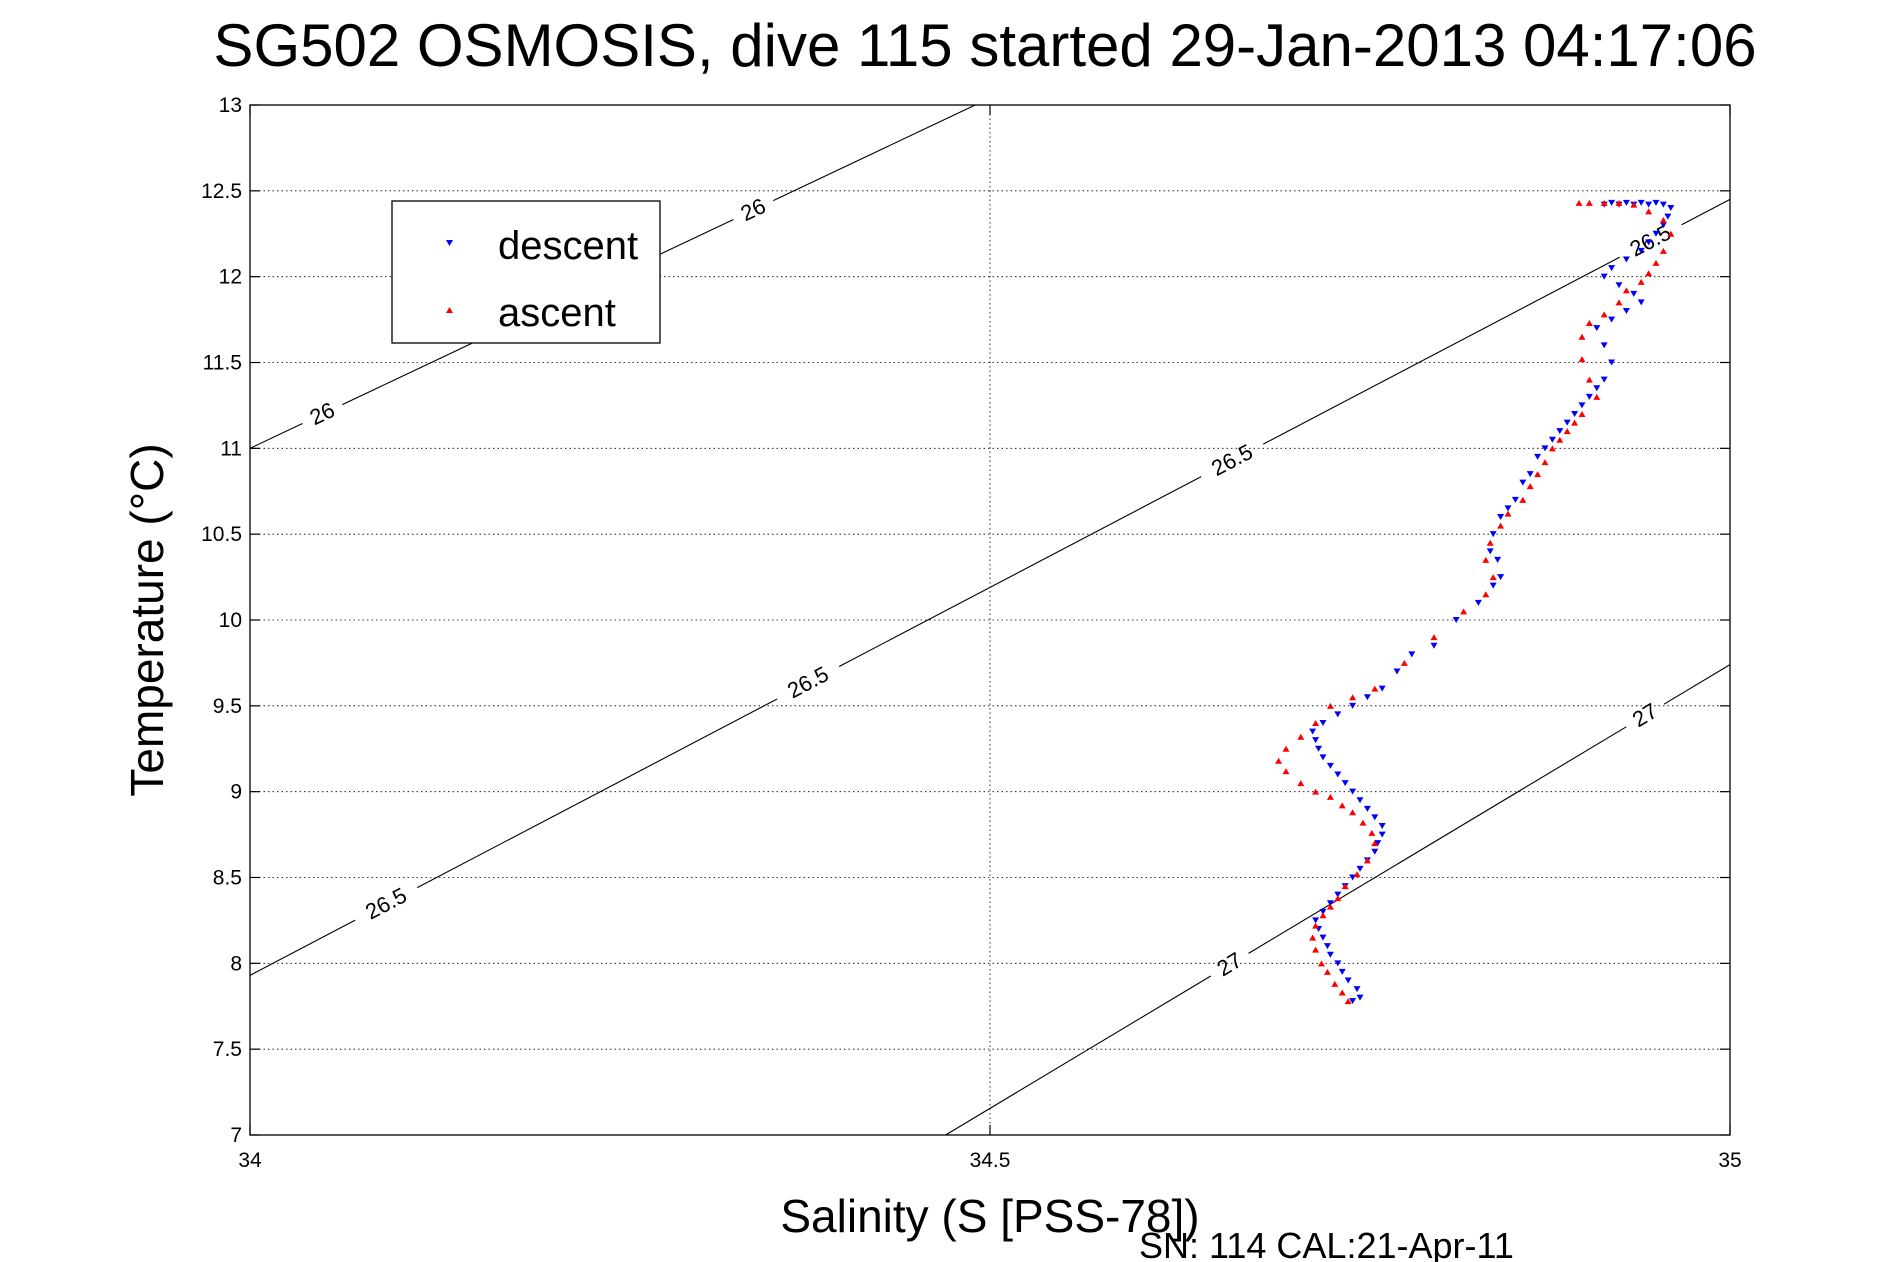 The image size is (1891, 1262). Describe the element at coordinates (222, 363) in the screenshot. I see `y-tick-label: 11.5` at that location.